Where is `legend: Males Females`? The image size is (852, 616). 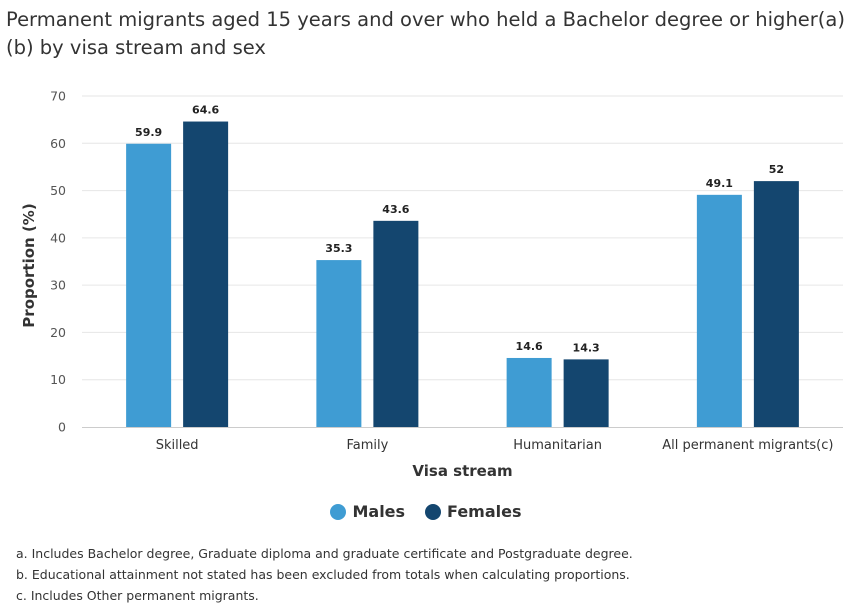
legend: Males Females is located at coordinates (426, 511).